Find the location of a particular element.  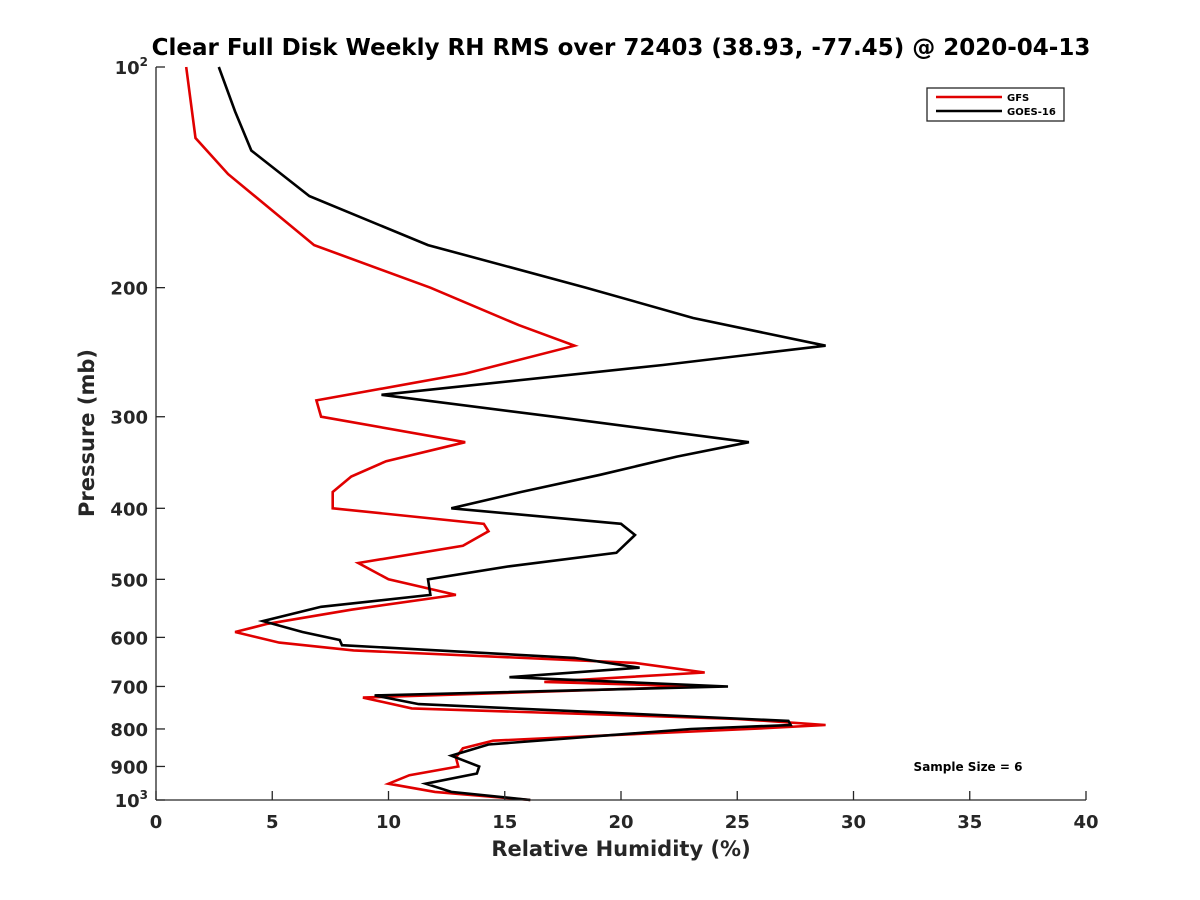

x-tick-label: 20 is located at coordinates (620, 822).